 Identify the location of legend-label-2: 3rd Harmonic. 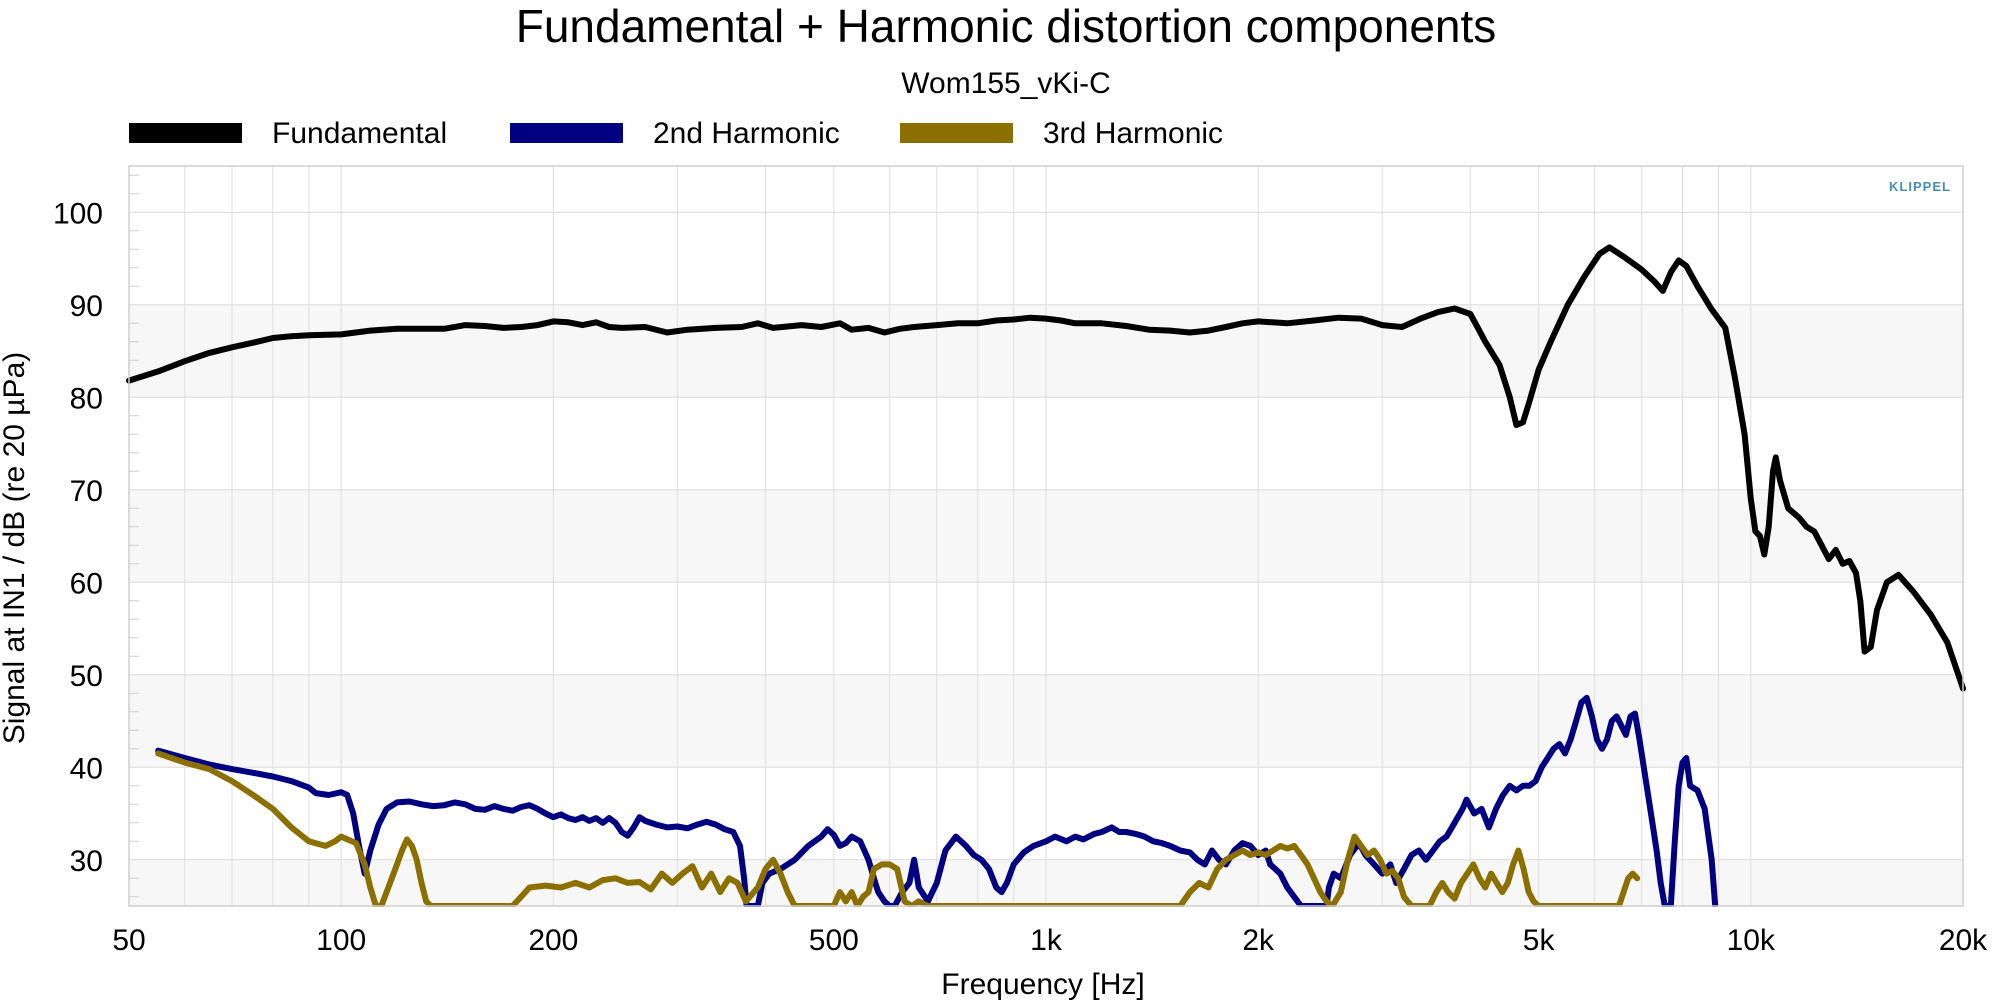
(1133, 133).